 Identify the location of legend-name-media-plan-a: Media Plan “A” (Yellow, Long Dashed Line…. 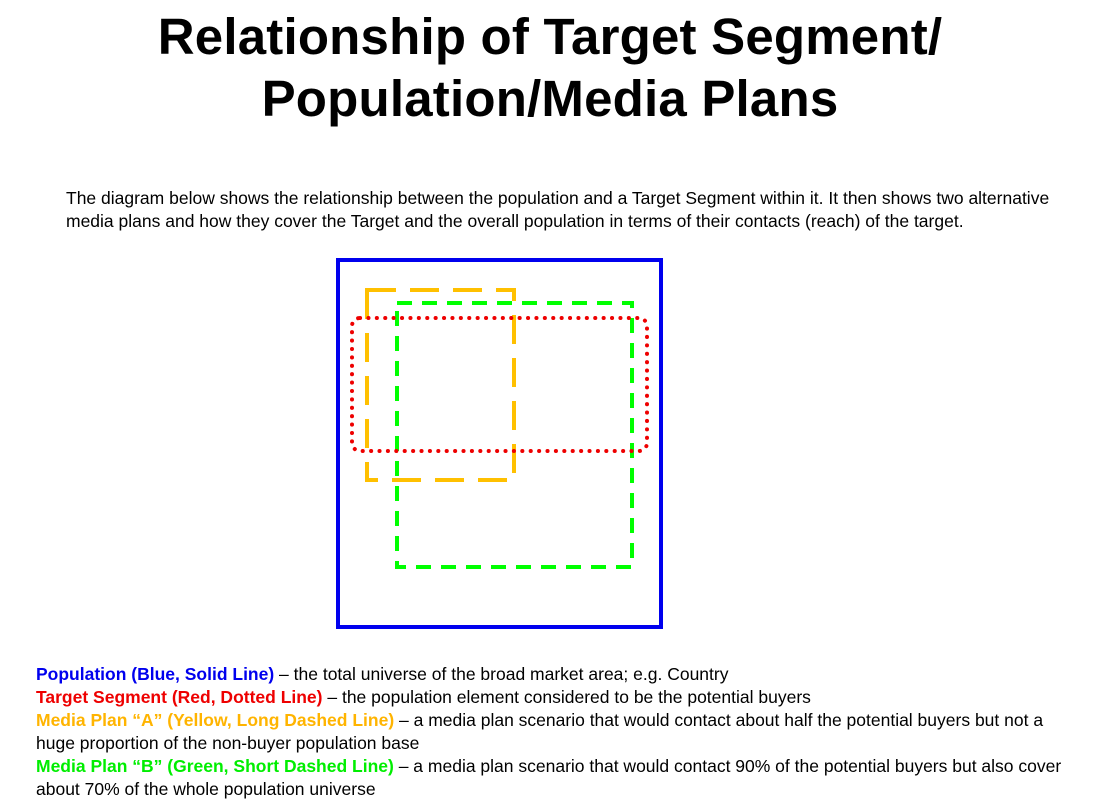
(215, 720).